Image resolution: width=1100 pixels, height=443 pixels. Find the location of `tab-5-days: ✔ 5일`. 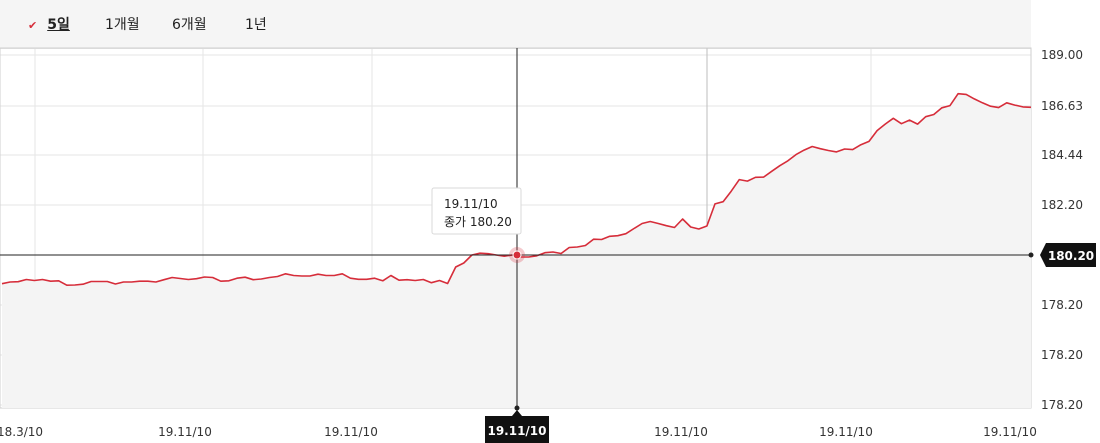

tab-5-days: ✔ 5일 is located at coordinates (49, 24).